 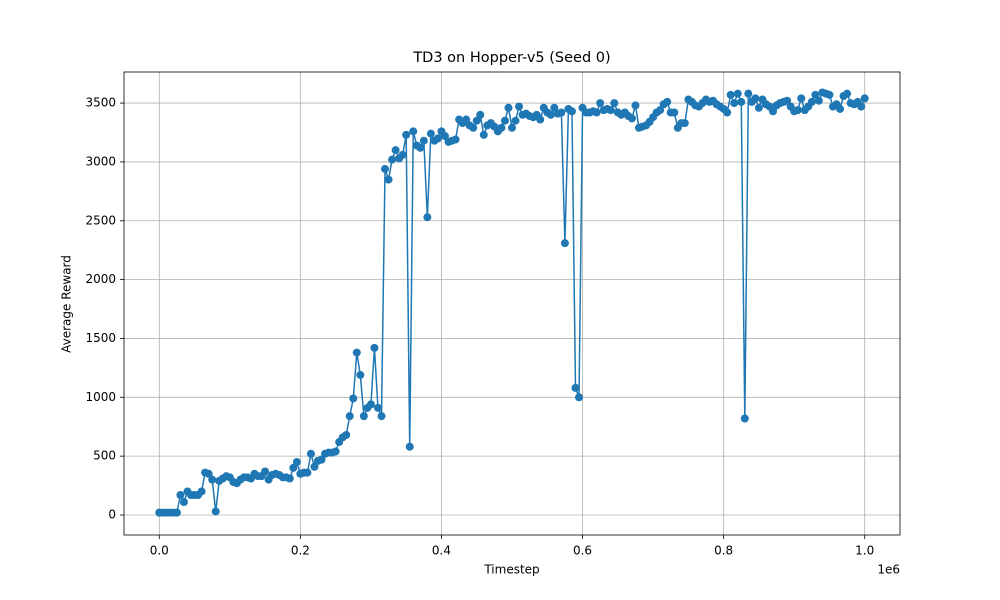 What do you see at coordinates (441, 551) in the screenshot?
I see `x-tick-label: 0.4` at bounding box center [441, 551].